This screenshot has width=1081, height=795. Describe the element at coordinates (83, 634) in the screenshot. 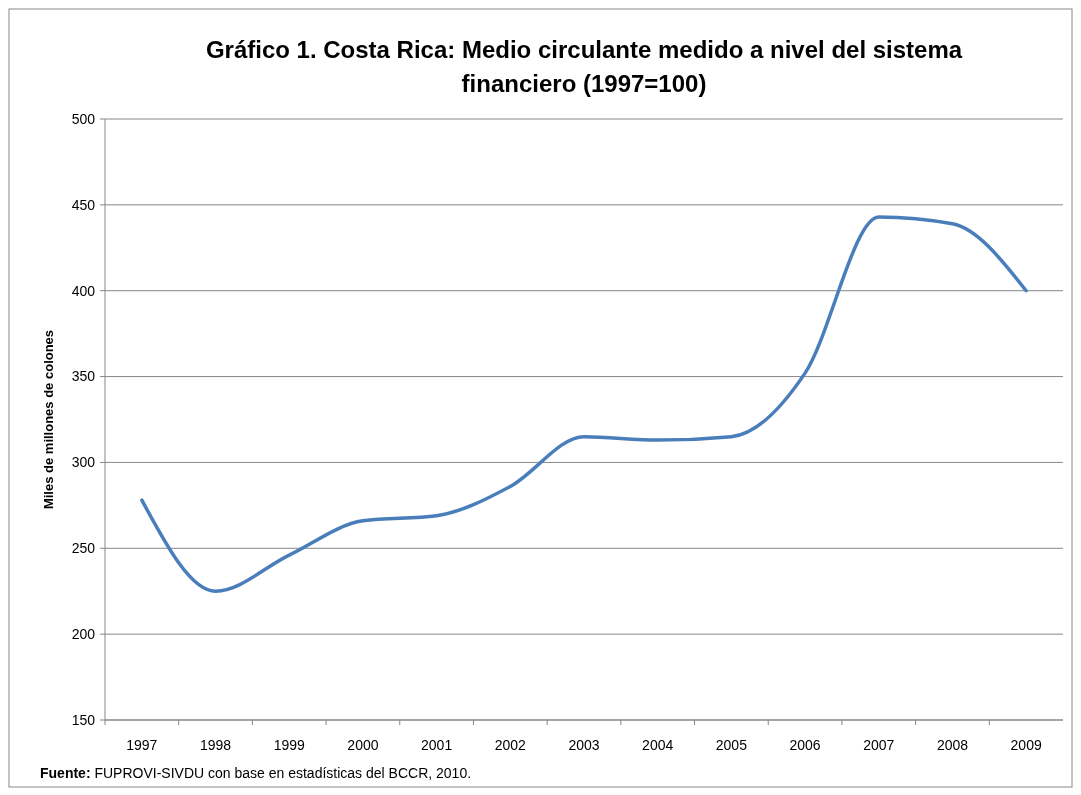

I see `y-tick-label: 200` at that location.